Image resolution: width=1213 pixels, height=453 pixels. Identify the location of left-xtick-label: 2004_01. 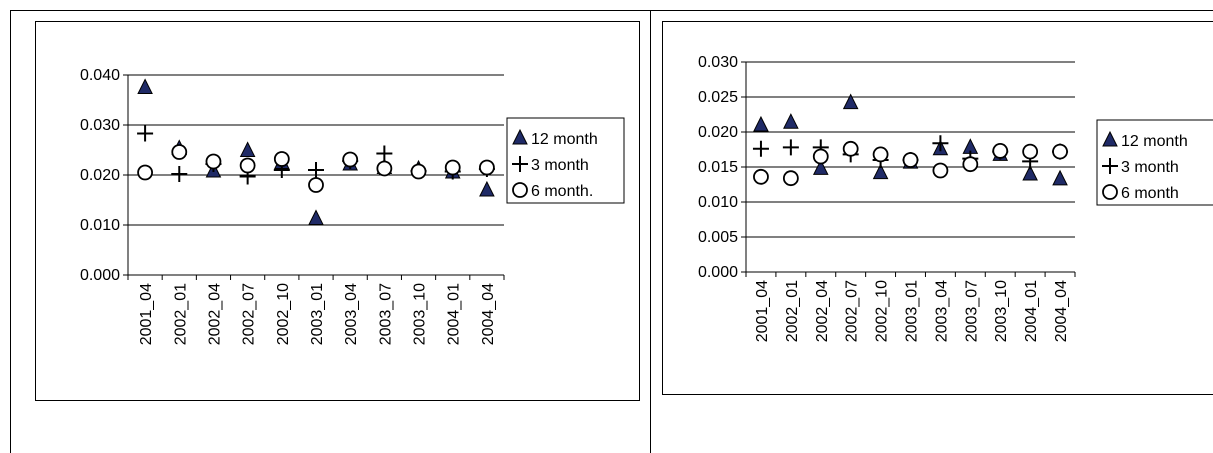
(454, 314).